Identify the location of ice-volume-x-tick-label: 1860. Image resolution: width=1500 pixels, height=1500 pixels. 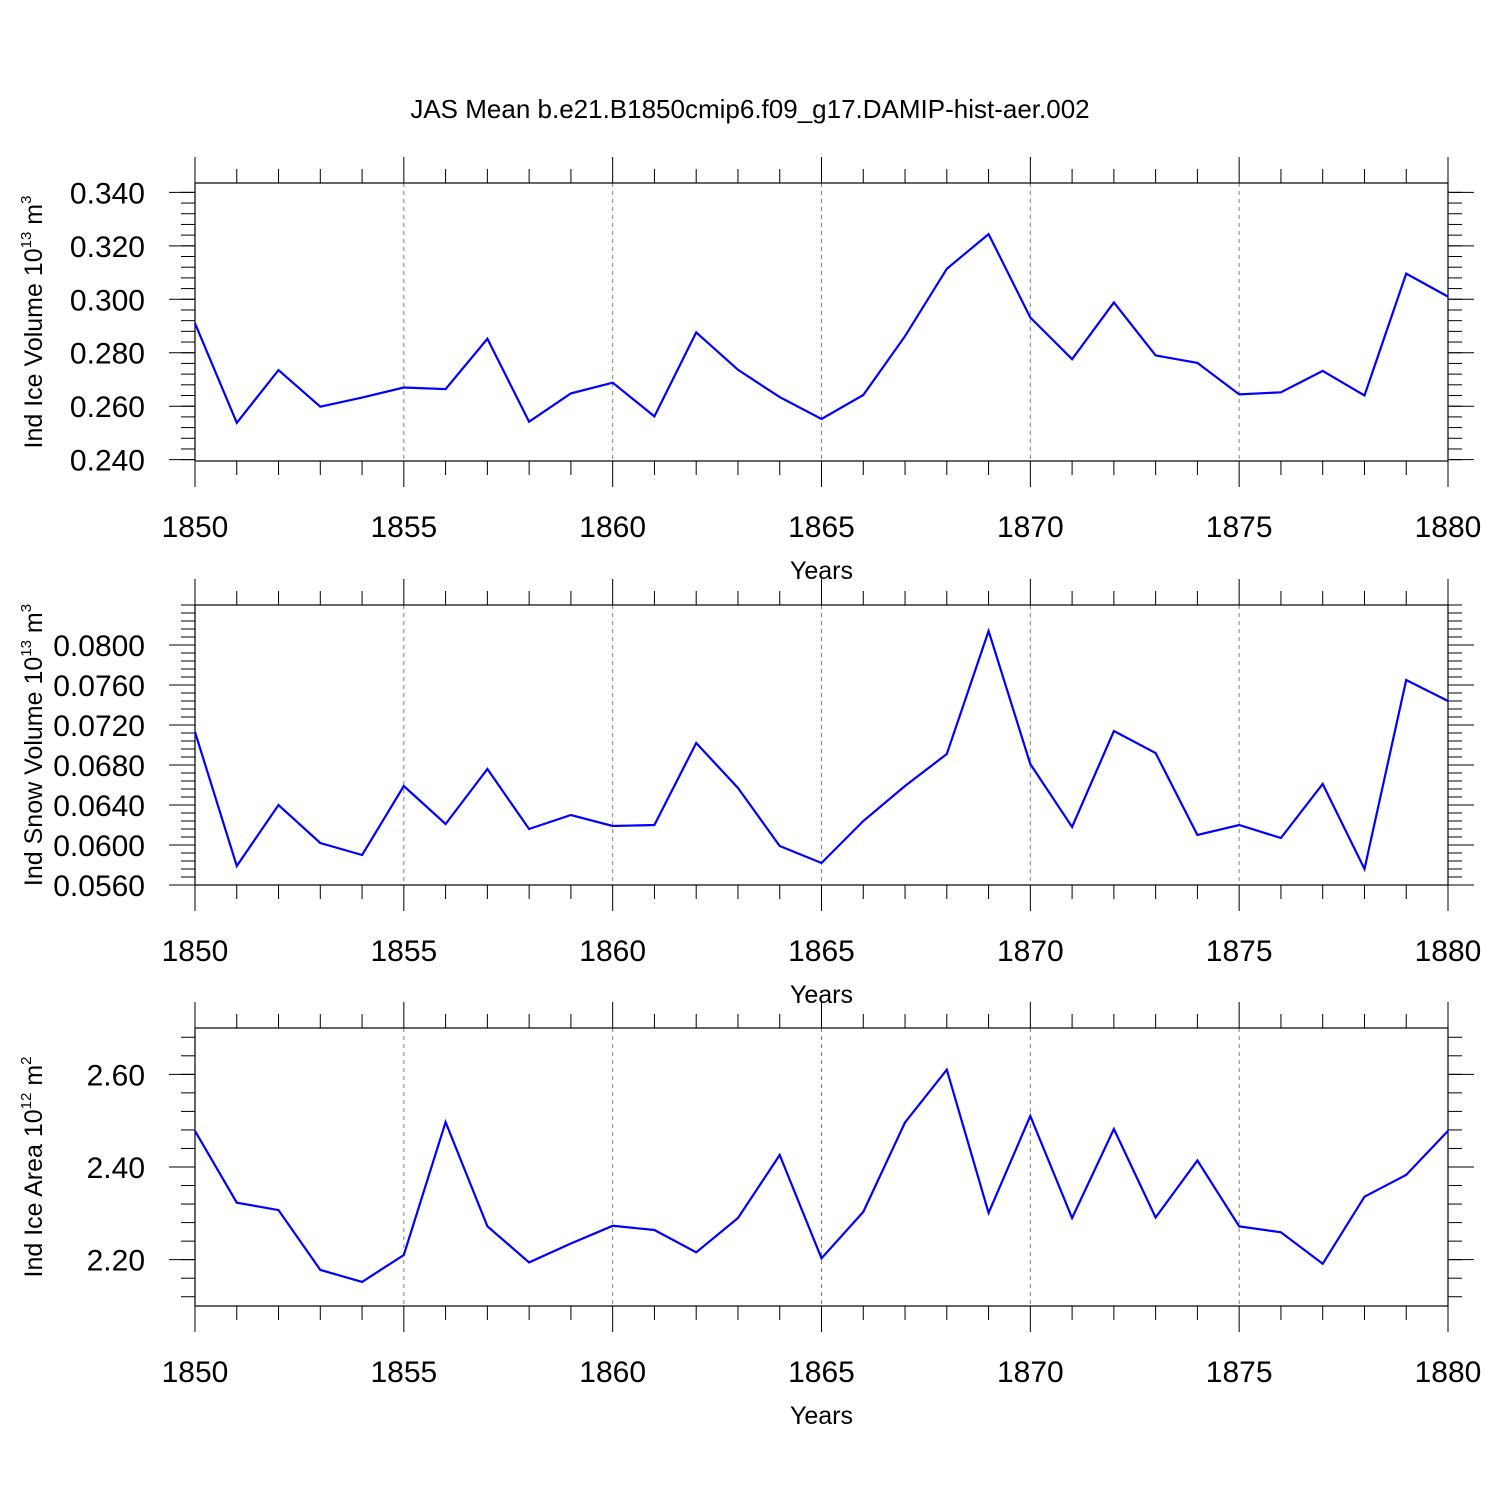
(612, 527).